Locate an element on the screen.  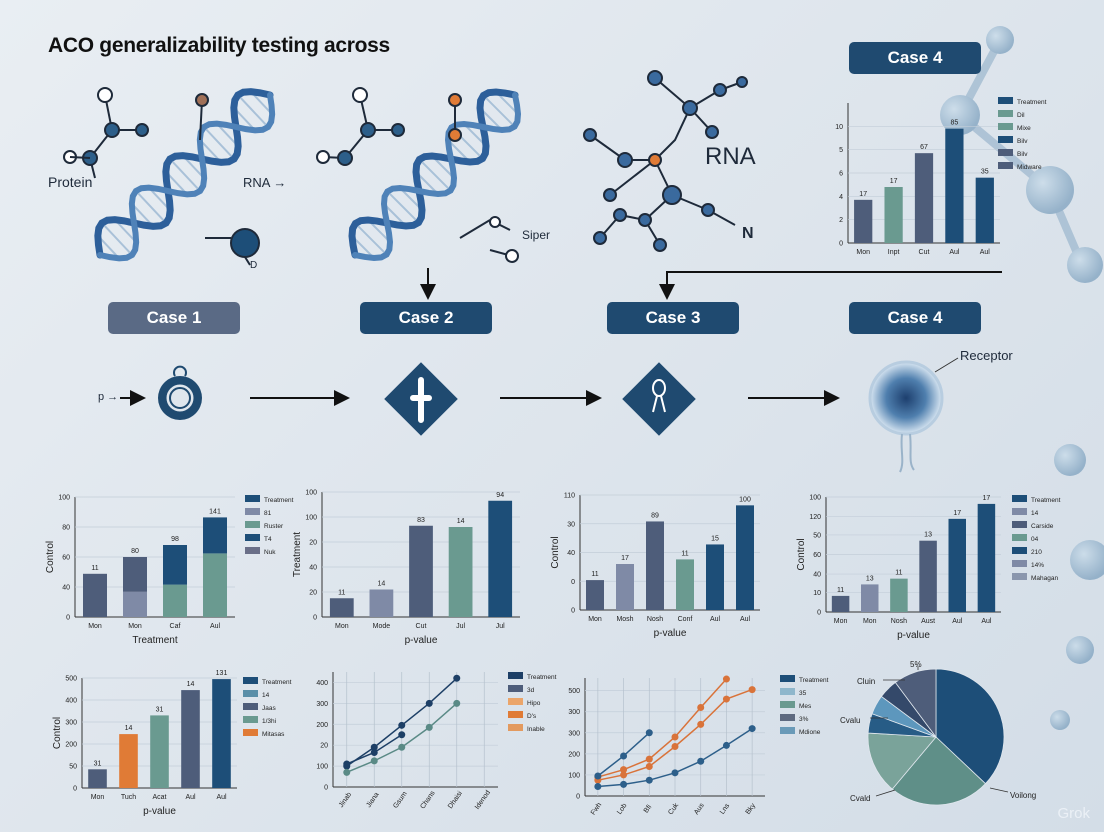
legend-label: Treatment is located at coordinates (814, 680).